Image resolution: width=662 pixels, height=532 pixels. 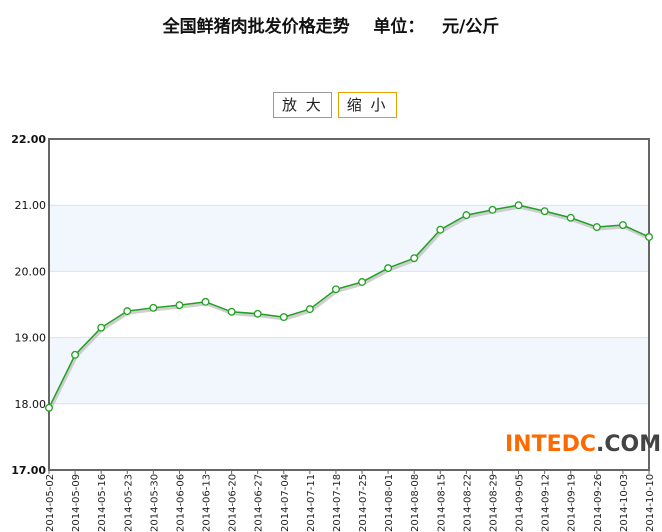 What do you see at coordinates (50, 503) in the screenshot?
I see `x-tick-label: 2014-05-02` at bounding box center [50, 503].